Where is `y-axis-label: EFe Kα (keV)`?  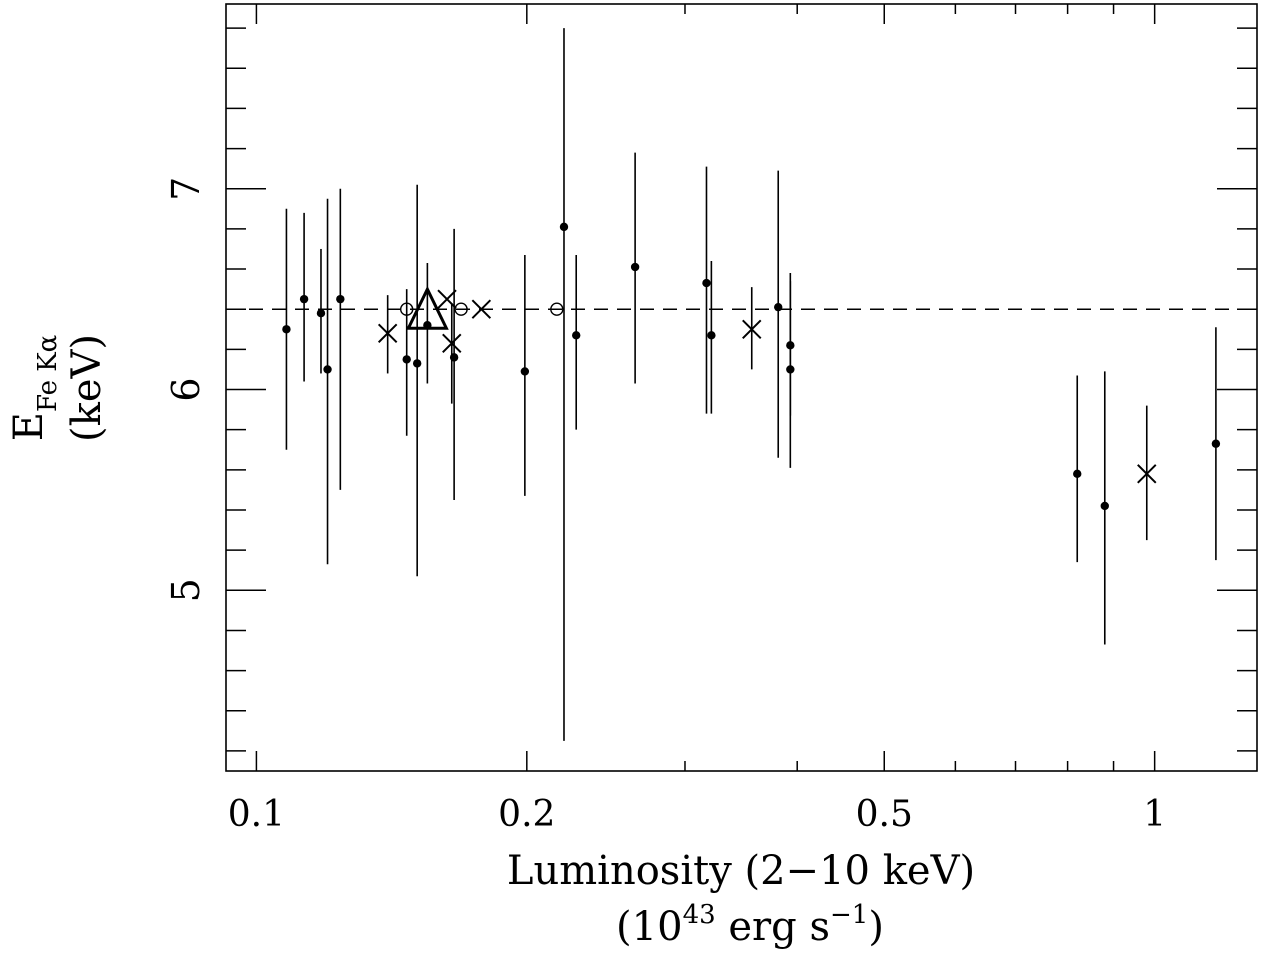 y-axis-label: EFe Kα (keV) is located at coordinates (58, 388).